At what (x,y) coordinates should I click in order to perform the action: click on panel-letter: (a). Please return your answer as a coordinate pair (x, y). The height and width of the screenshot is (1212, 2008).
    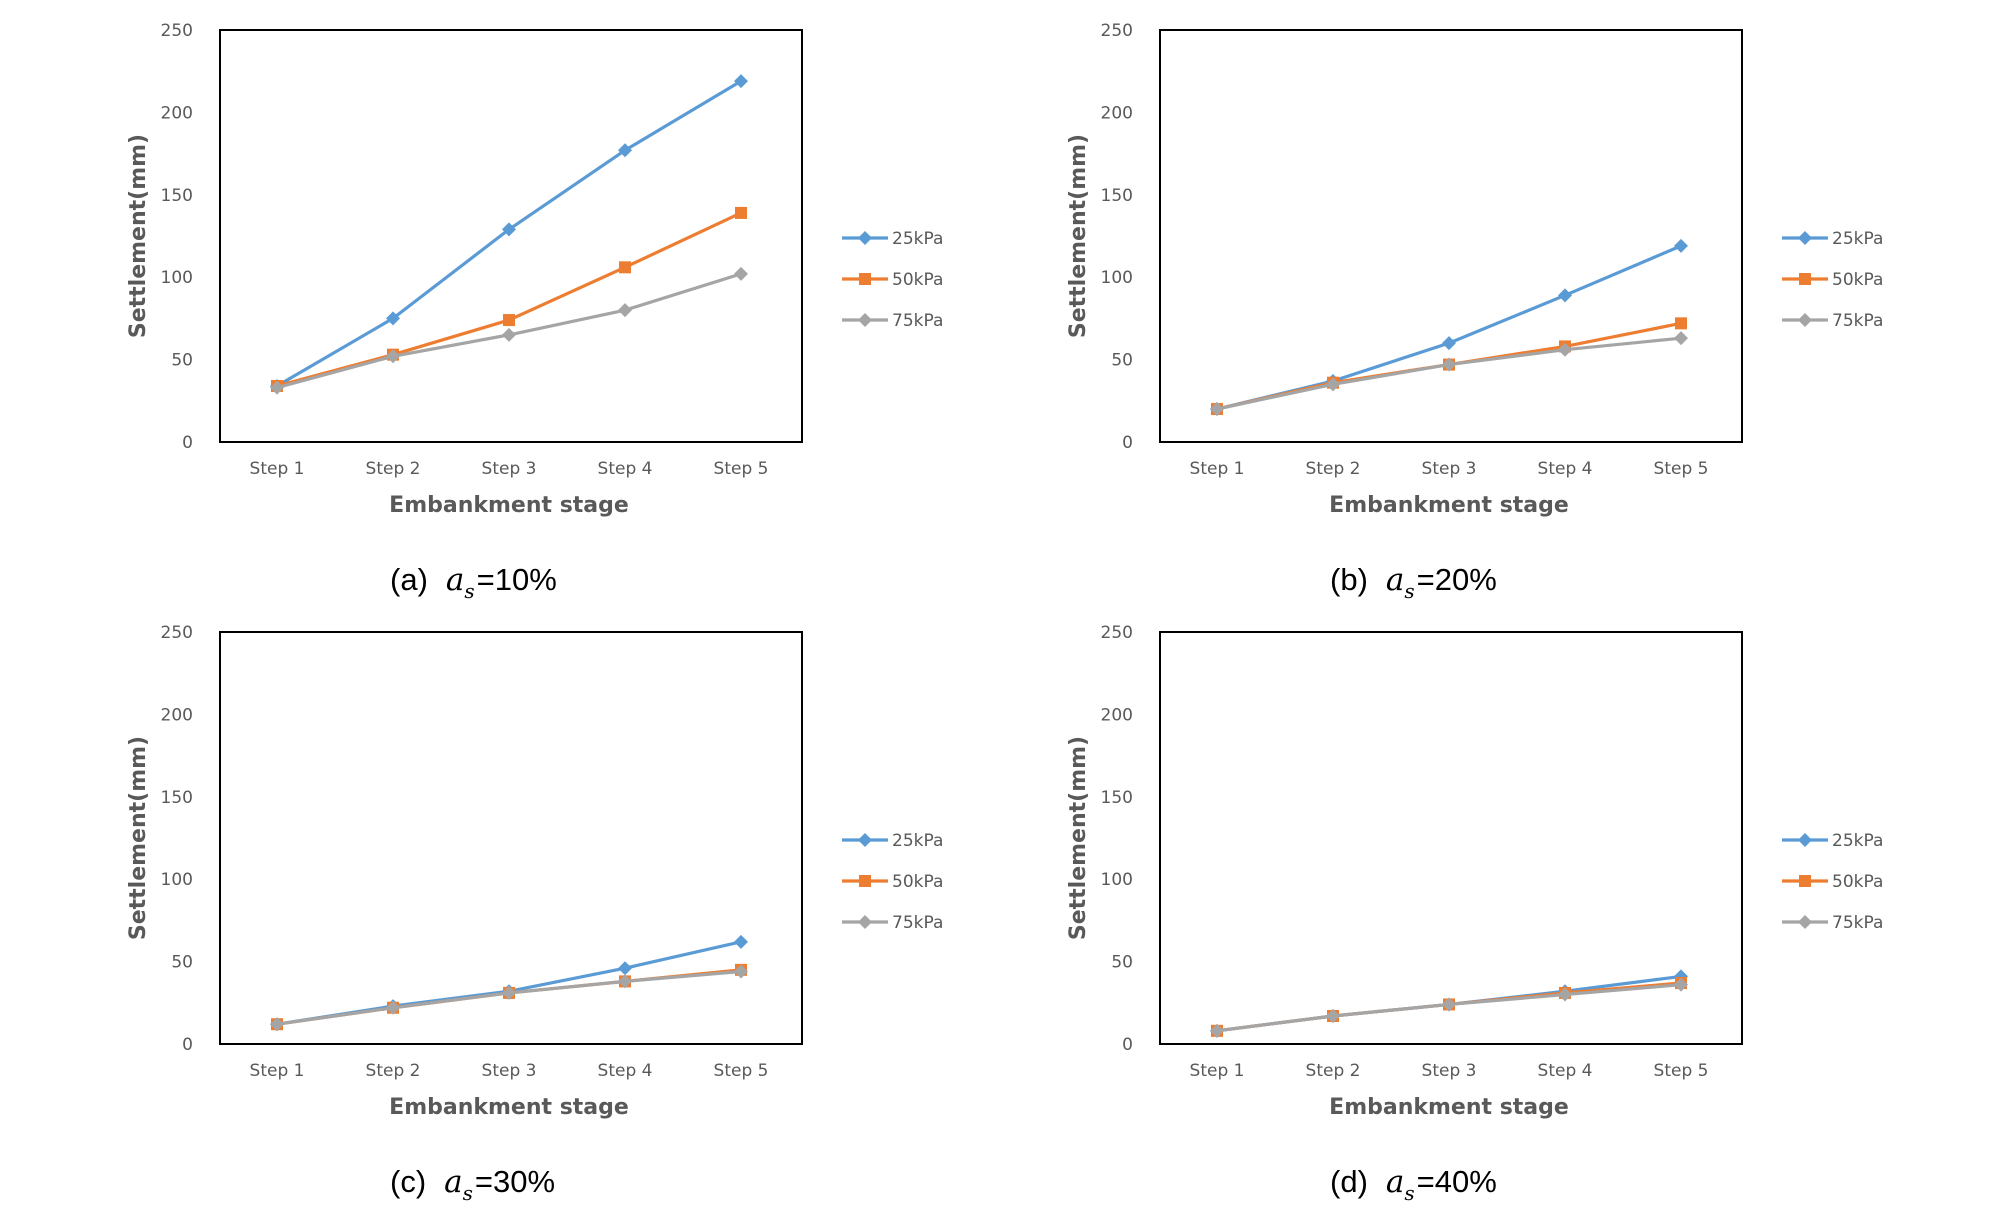
    Looking at the image, I should click on (409, 579).